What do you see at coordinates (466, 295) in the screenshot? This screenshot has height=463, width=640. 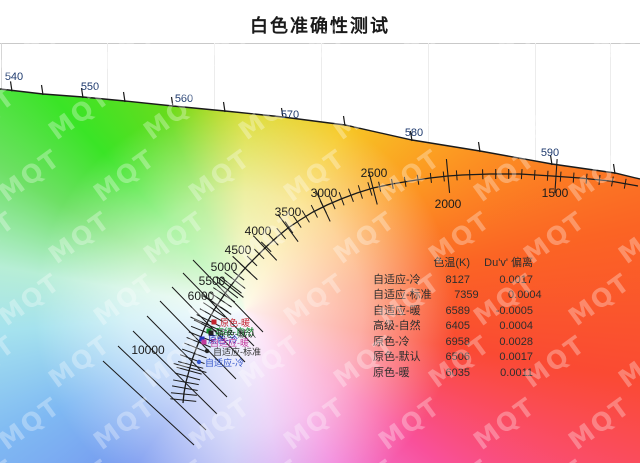 I see `table-cell: 7359` at bounding box center [466, 295].